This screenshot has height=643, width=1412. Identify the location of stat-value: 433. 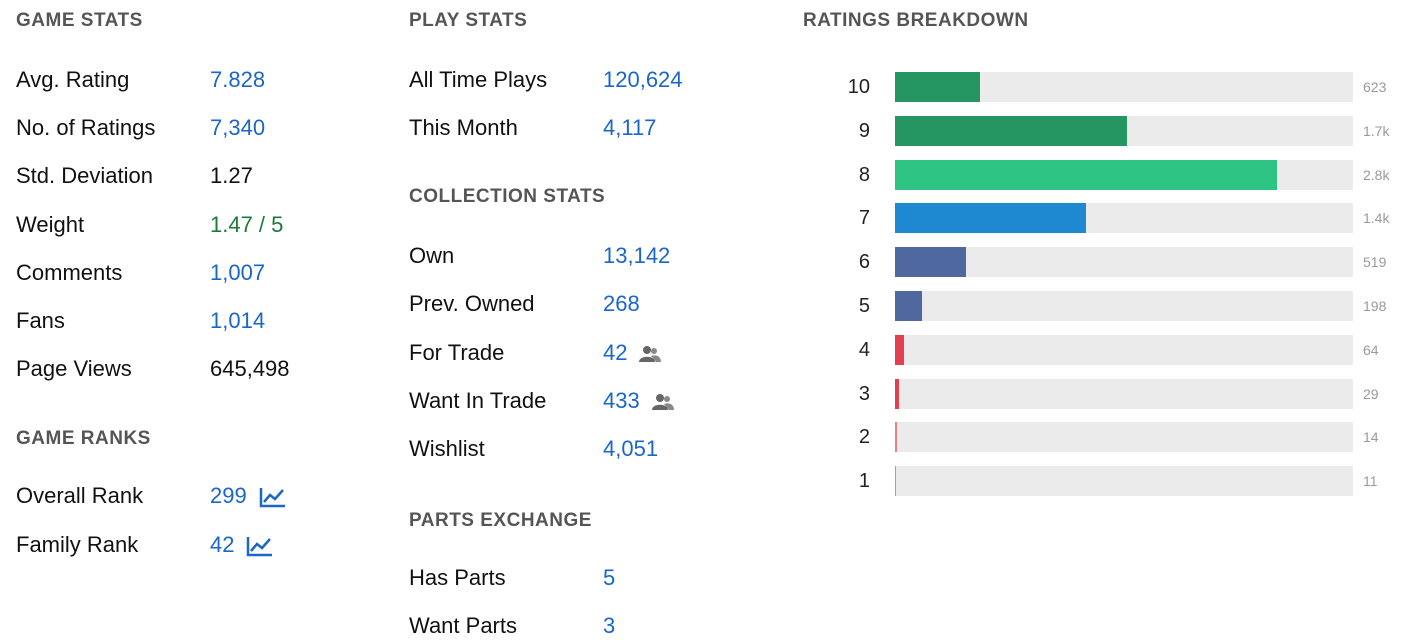
(638, 401).